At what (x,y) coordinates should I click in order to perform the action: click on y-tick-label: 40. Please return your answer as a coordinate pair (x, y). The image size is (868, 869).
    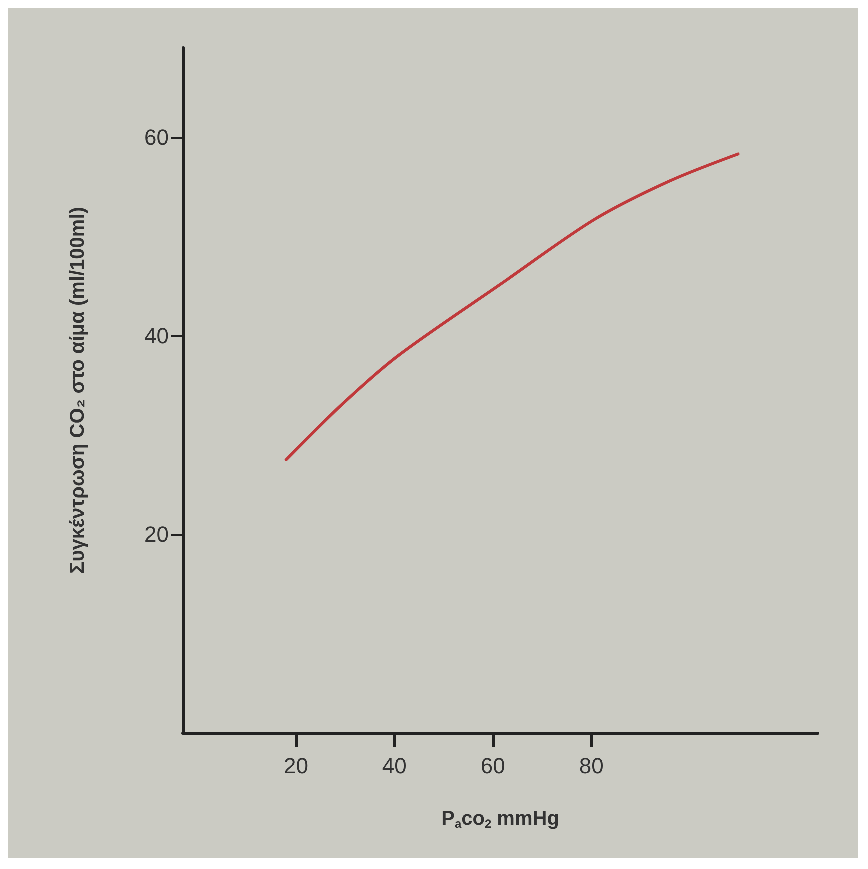
    Looking at the image, I should click on (156, 335).